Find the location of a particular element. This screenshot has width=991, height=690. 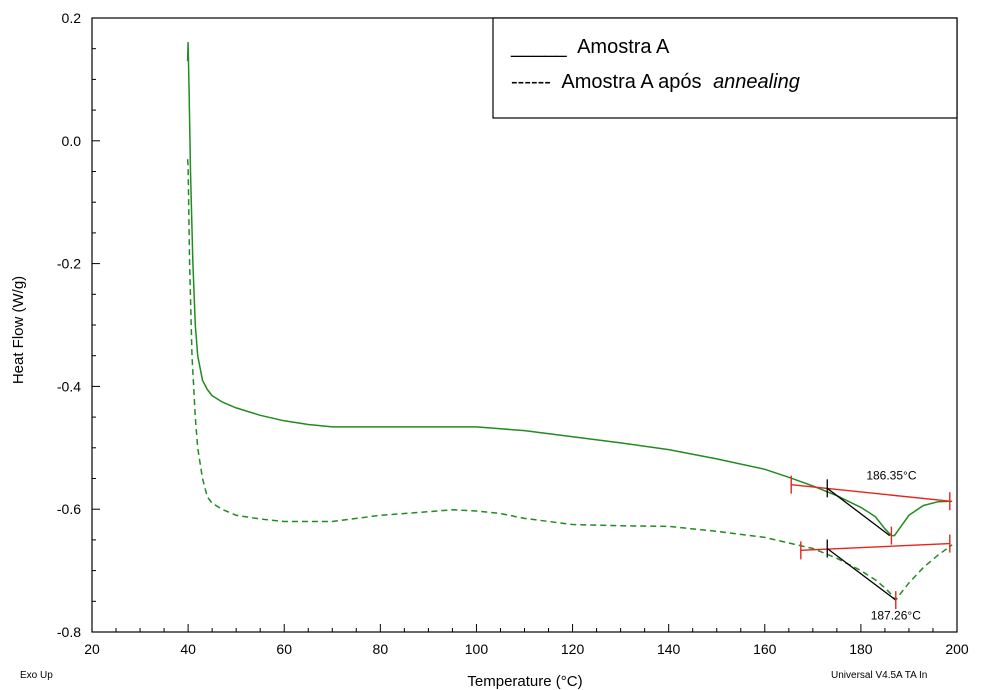

legend-dashed-label-italic: annealing is located at coordinates (756, 82).